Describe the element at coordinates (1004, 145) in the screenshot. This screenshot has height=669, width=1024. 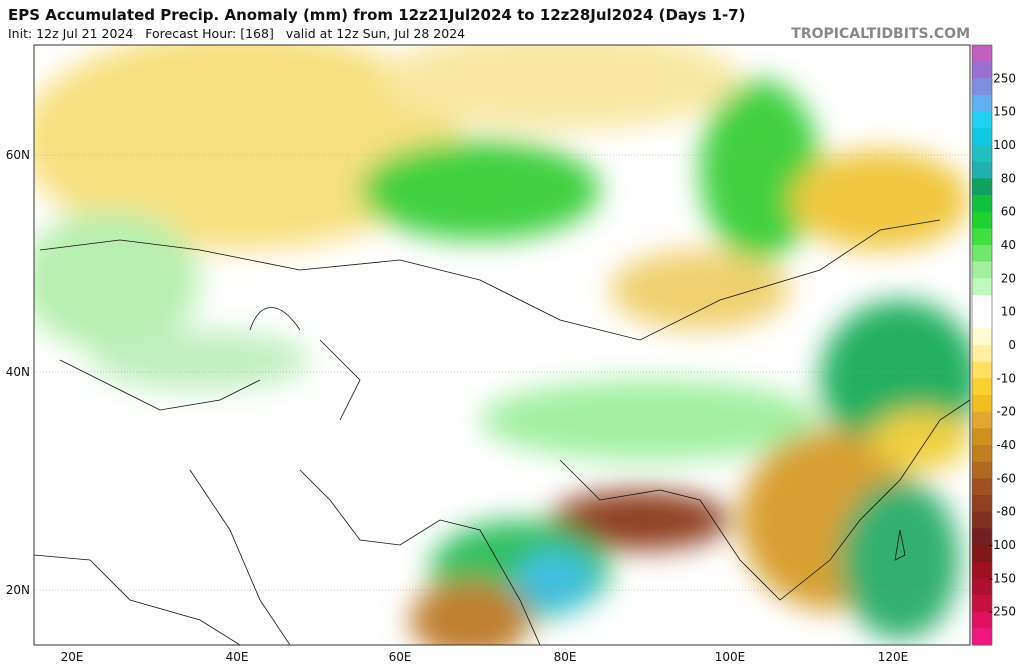
I see `colorbar-label: 100` at that location.